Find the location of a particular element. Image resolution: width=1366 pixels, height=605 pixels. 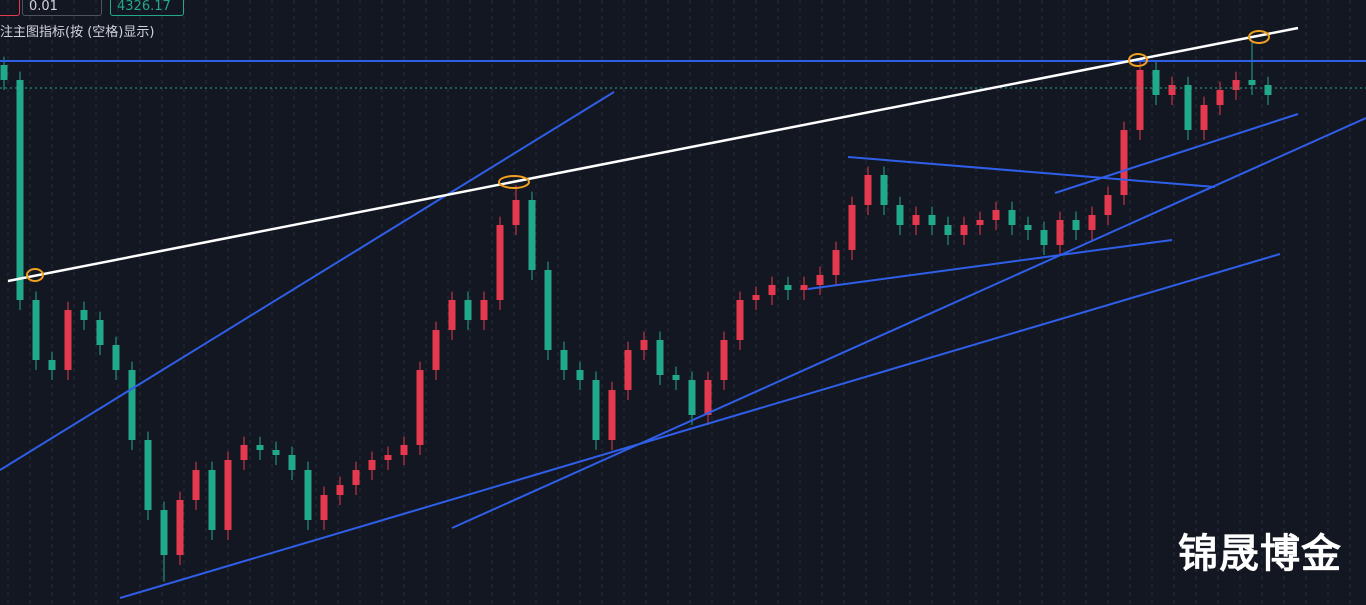

sell-box is located at coordinates (10, 8).